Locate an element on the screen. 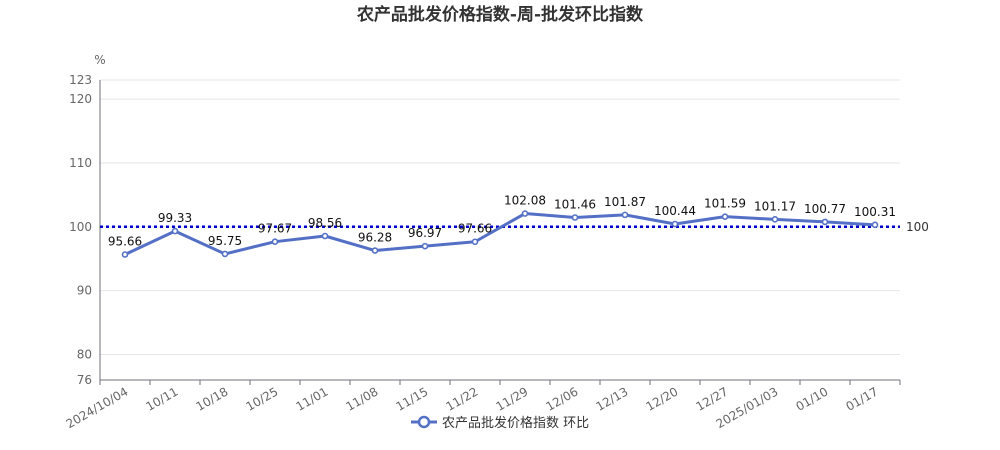  x-tick-label: 11/08 is located at coordinates (362, 398).